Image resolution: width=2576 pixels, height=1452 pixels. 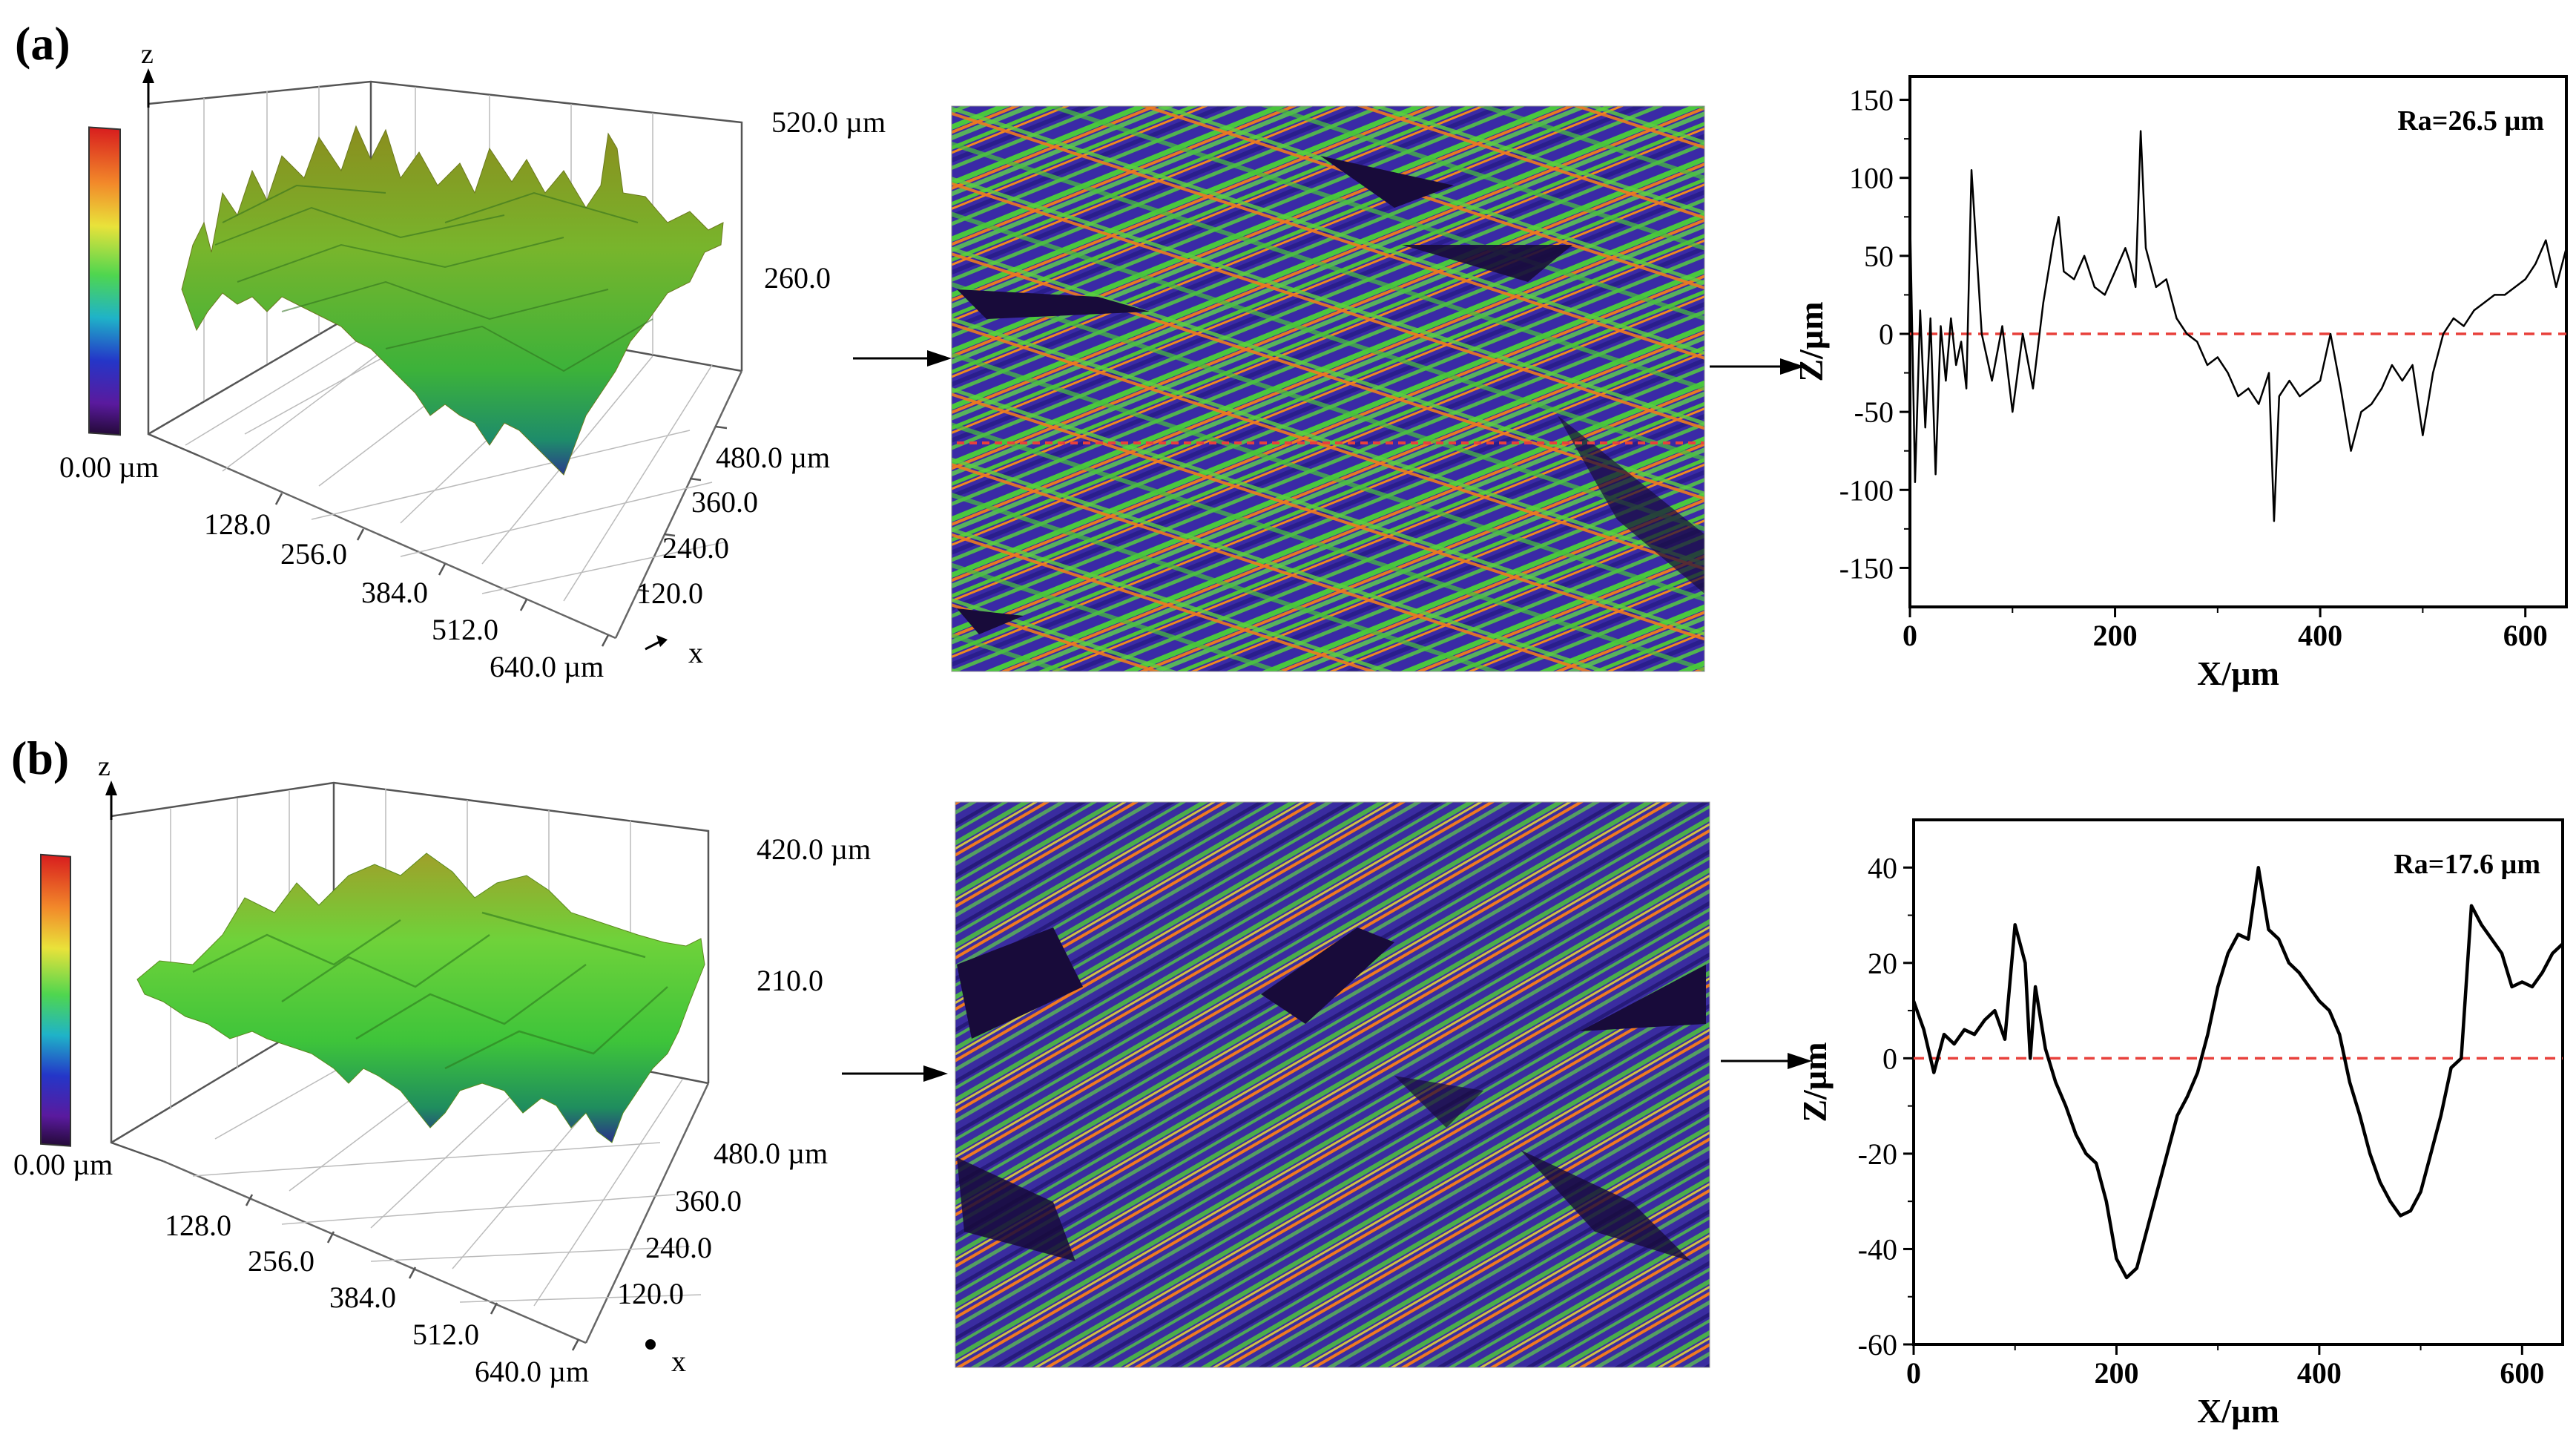 What do you see at coordinates (2467, 864) in the screenshot?
I see `ra-annotation: Ra=17.6 µm` at bounding box center [2467, 864].